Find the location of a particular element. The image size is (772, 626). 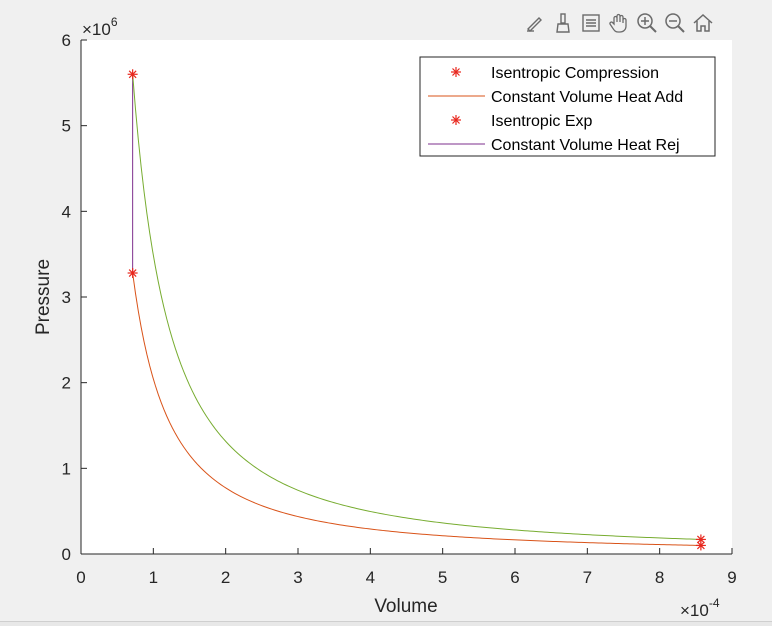

y-tick-label: 3 is located at coordinates (66, 297).